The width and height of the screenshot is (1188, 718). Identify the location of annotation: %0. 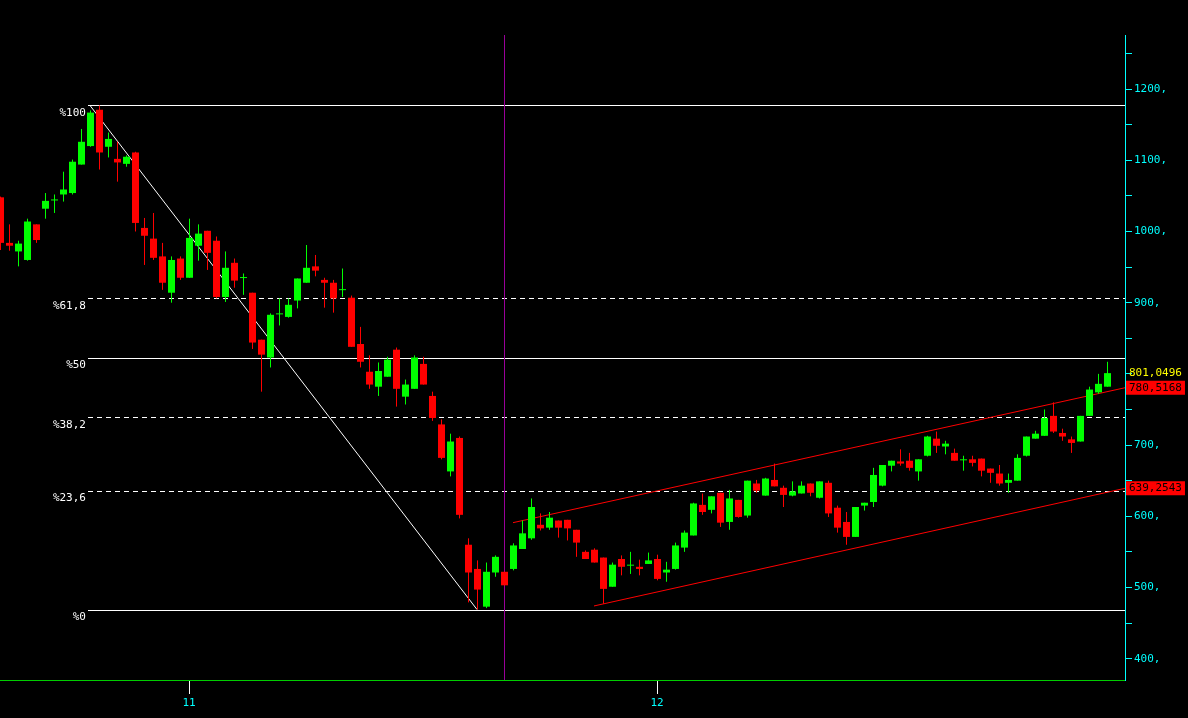
(79, 616).